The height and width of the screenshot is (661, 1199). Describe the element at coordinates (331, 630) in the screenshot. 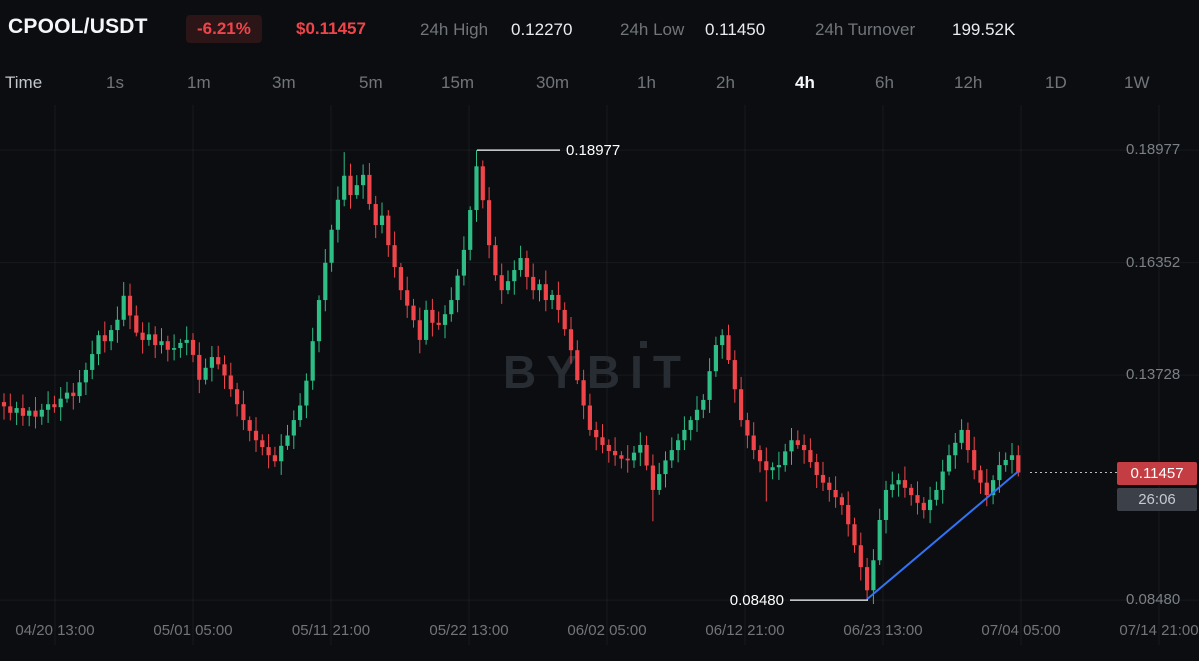

I see `x-axis-label: 05/11 21:00` at that location.